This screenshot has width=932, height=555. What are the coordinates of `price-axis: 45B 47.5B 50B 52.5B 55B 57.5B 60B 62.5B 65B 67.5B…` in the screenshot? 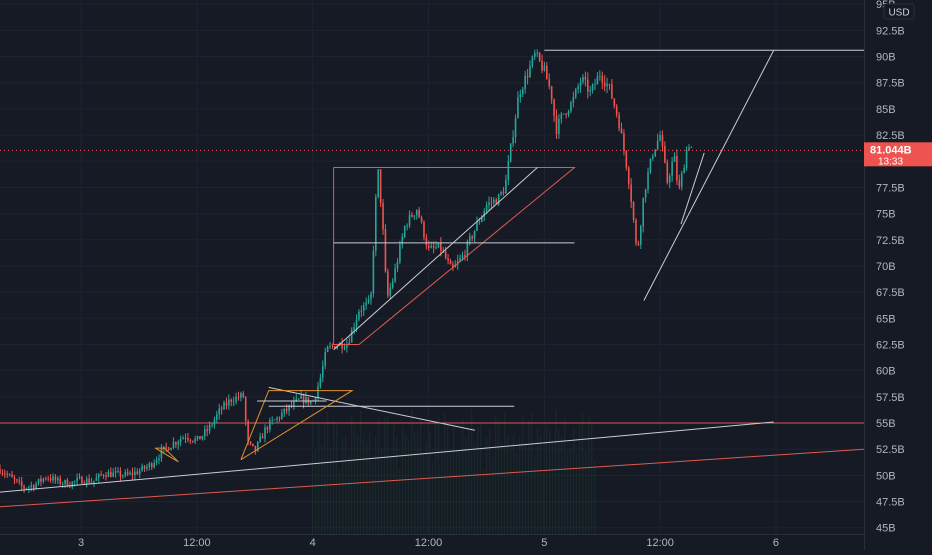 It's located at (898, 275).